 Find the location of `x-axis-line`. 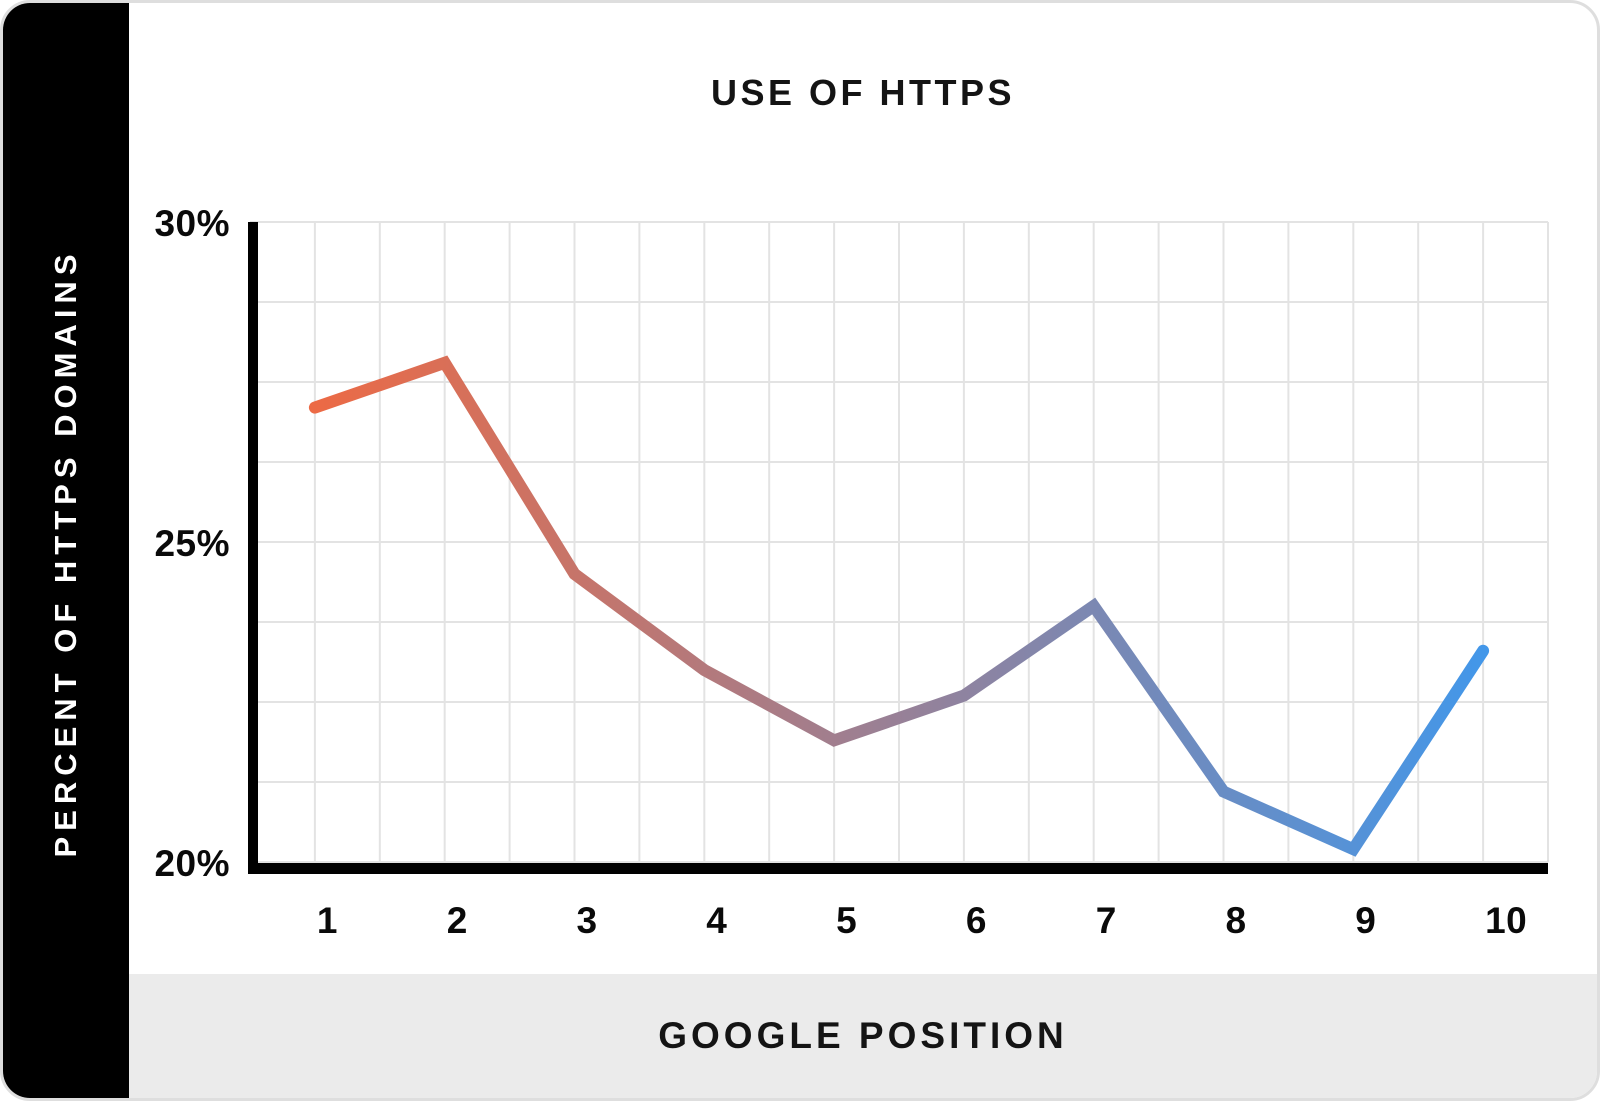

x-axis-line is located at coordinates (898, 868).